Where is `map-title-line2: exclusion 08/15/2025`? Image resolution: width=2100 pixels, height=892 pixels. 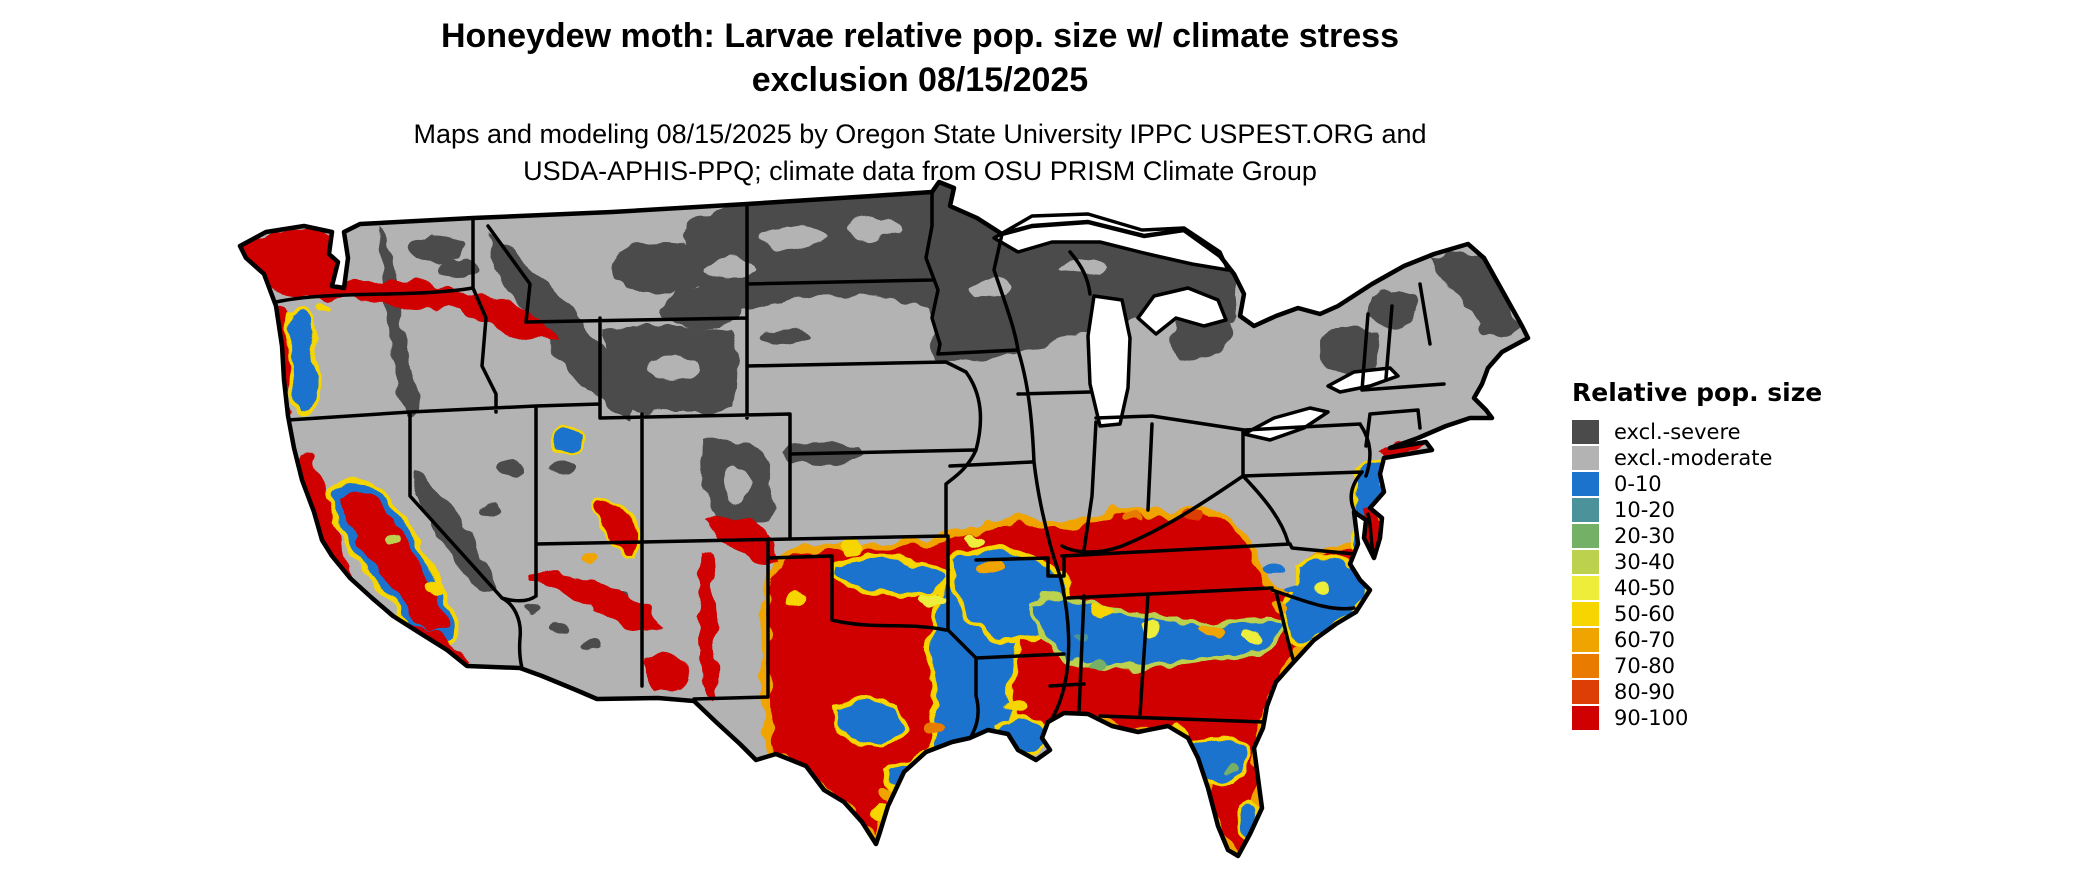
map-title-line2: exclusion 08/15/2025 is located at coordinates (920, 80).